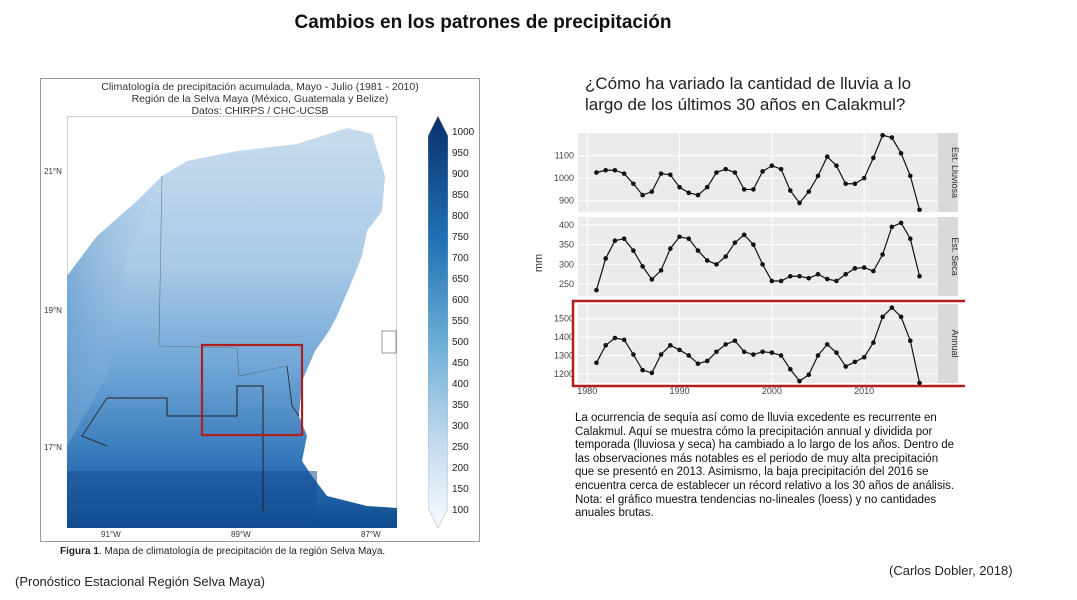 The height and width of the screenshot is (600, 1077). What do you see at coordinates (564, 374) in the screenshot?
I see `y-tick-label: 1200` at bounding box center [564, 374].